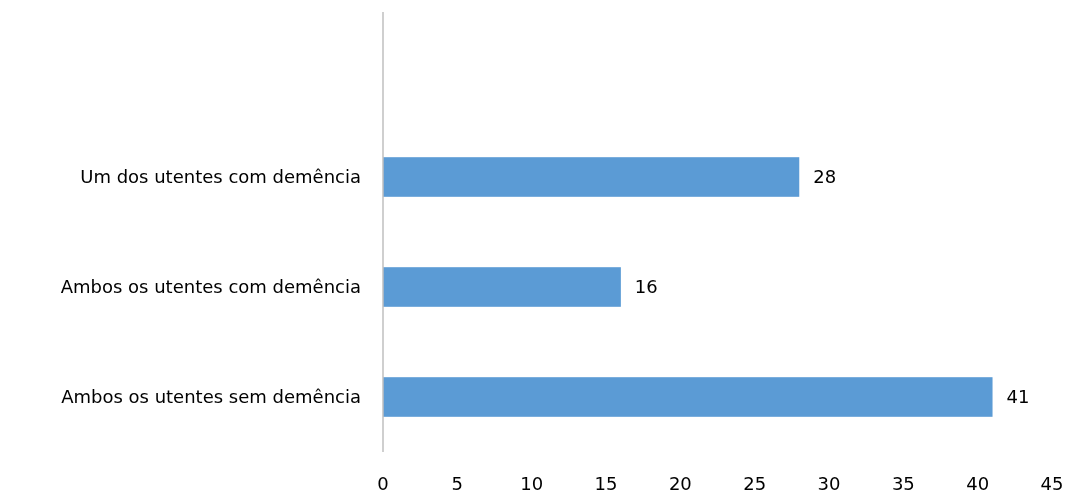  What do you see at coordinates (1018, 397) in the screenshot?
I see `data-label: 41` at bounding box center [1018, 397].